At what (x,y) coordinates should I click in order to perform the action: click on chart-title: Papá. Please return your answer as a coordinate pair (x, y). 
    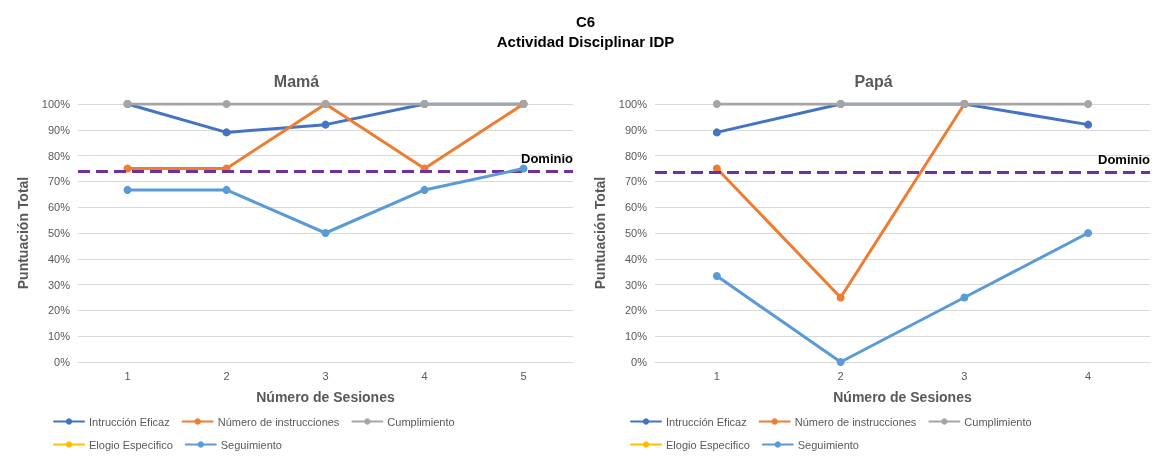
    Looking at the image, I should click on (873, 81).